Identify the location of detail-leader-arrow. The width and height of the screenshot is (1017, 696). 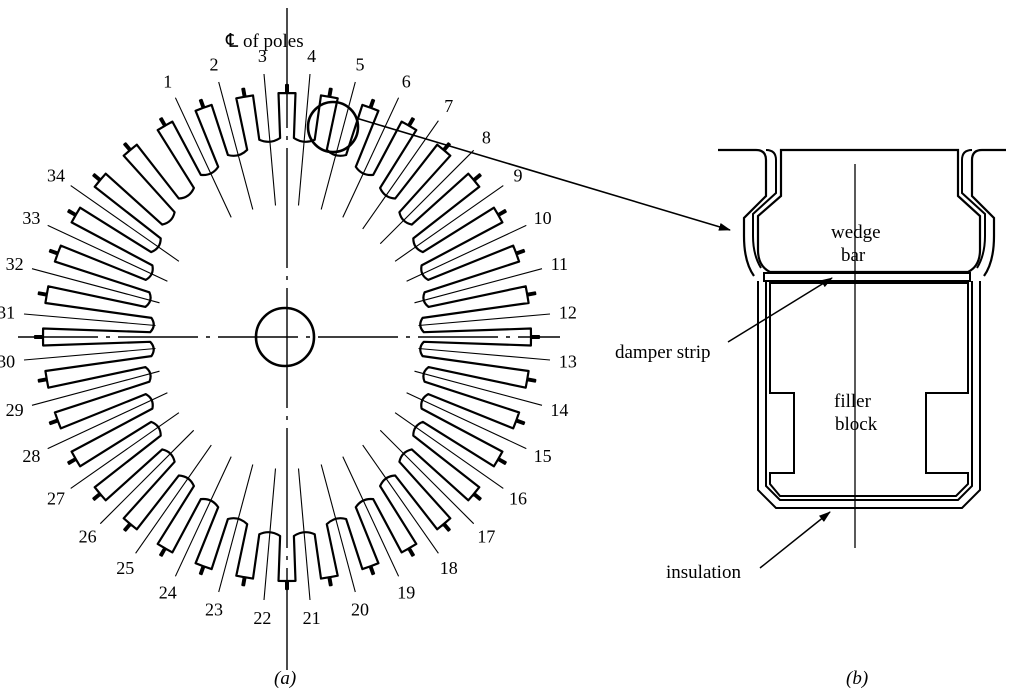
(543, 174).